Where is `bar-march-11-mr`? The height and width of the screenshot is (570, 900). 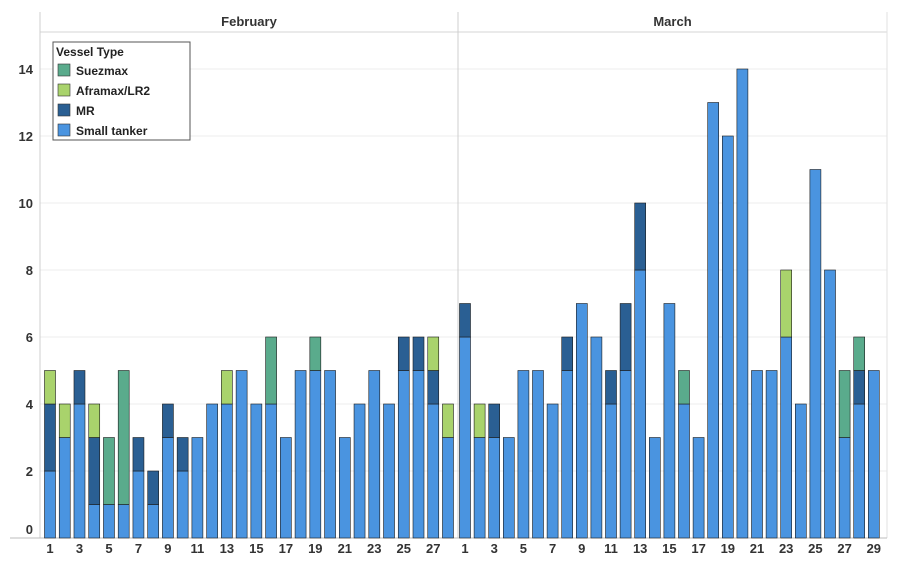
bar-march-11-mr is located at coordinates (611, 387).